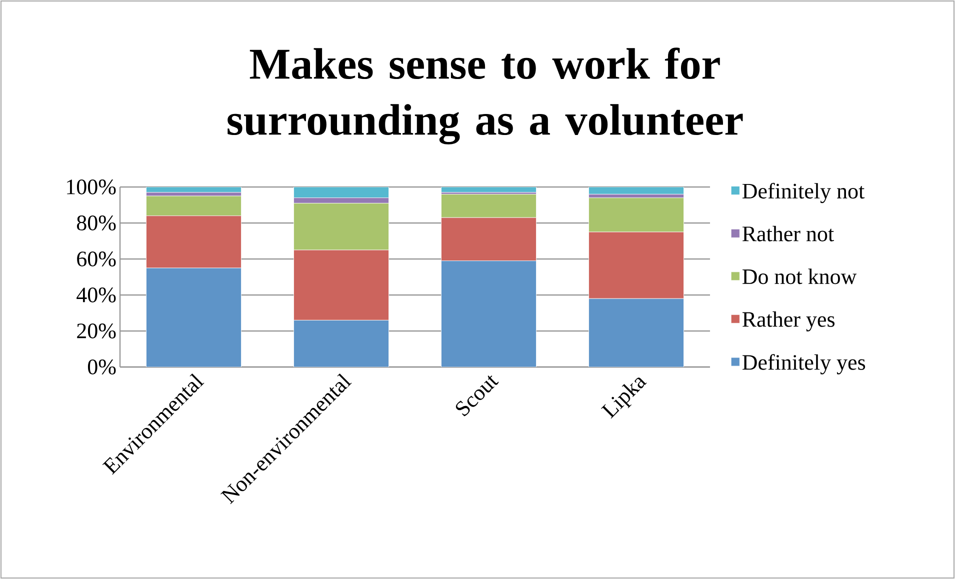  What do you see at coordinates (485, 96) in the screenshot?
I see `chart-title: Makes sense to work for surrounding as a volunteer` at bounding box center [485, 96].